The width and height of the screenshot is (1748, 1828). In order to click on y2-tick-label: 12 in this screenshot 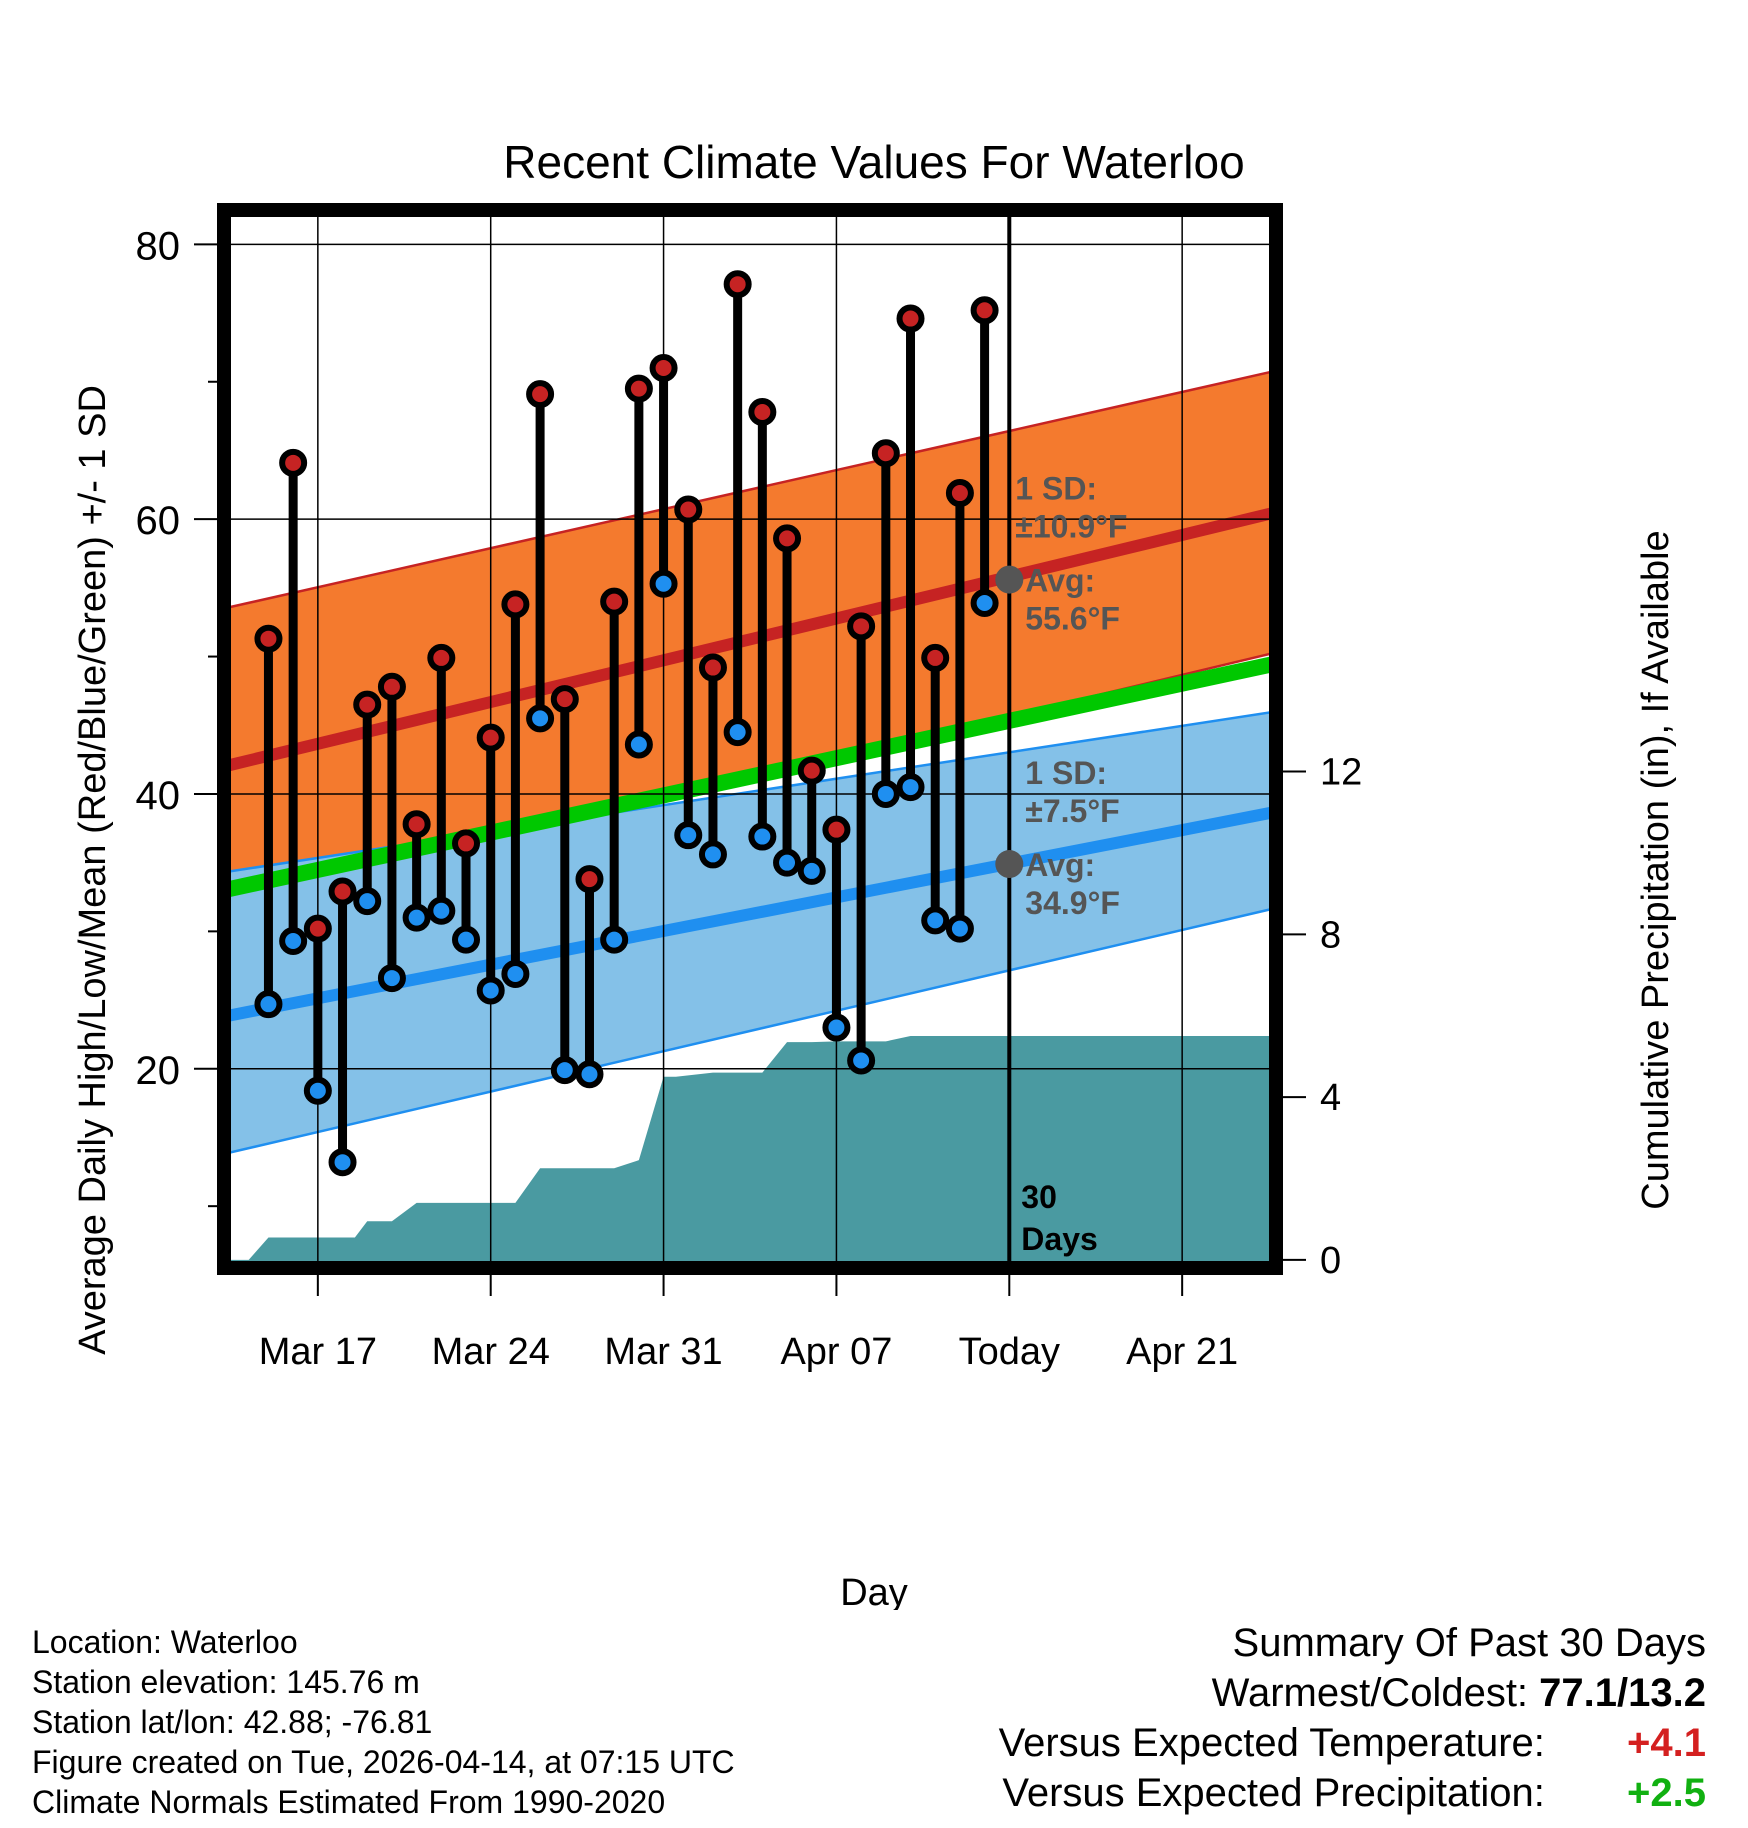, I will do `click(1341, 773)`.